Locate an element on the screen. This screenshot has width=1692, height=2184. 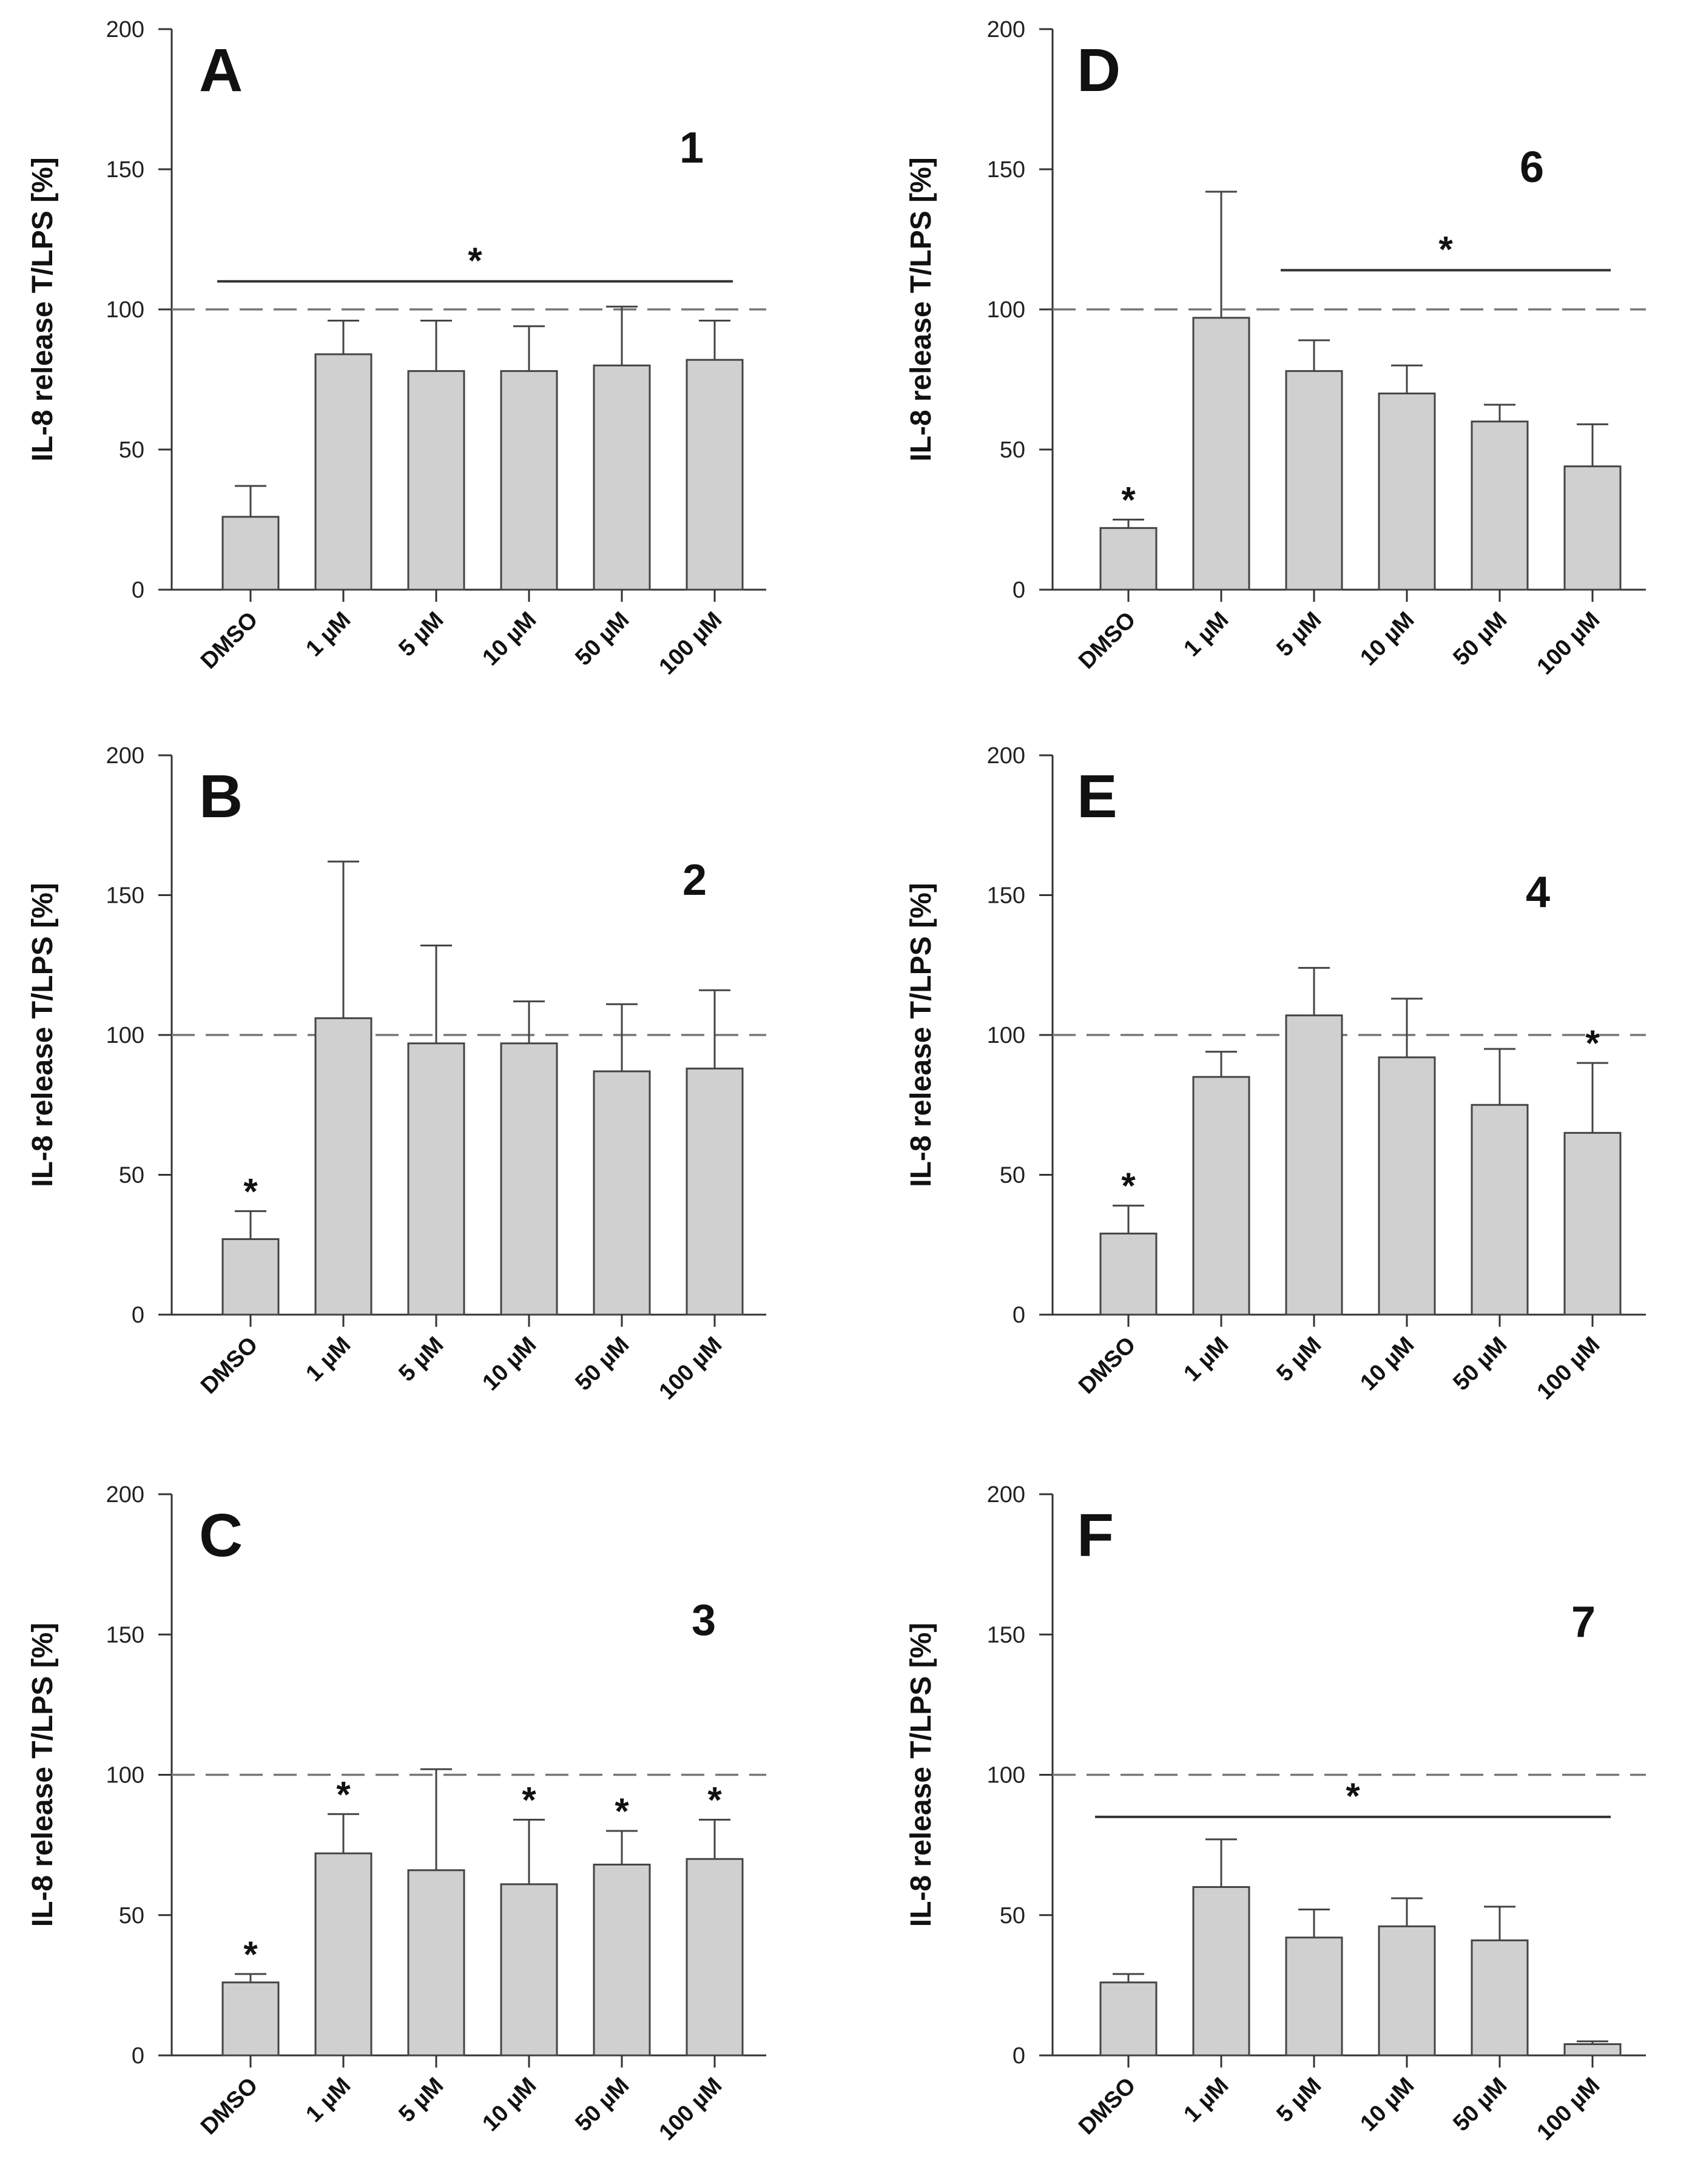
panel-letter: E is located at coordinates (1097, 797).